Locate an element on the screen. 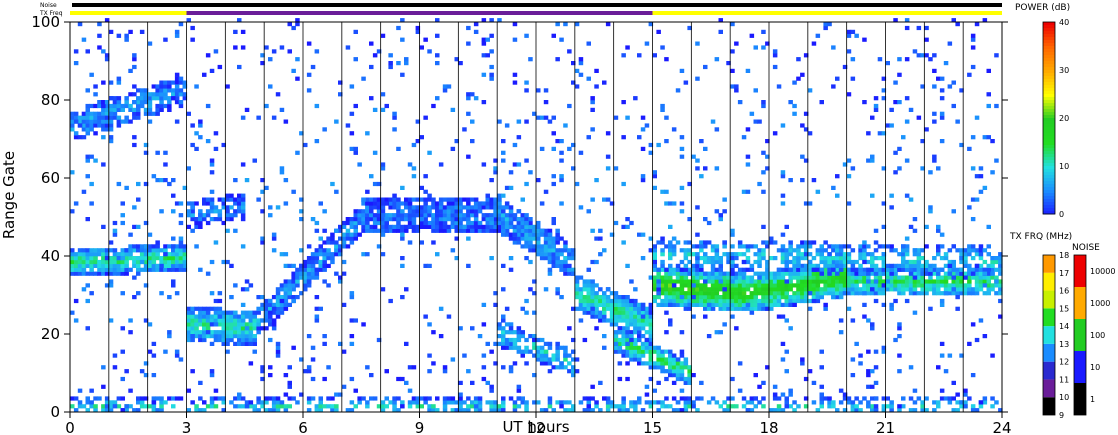 This screenshot has height=435, width=1118. power-colorbar-cell is located at coordinates (1049, 117).